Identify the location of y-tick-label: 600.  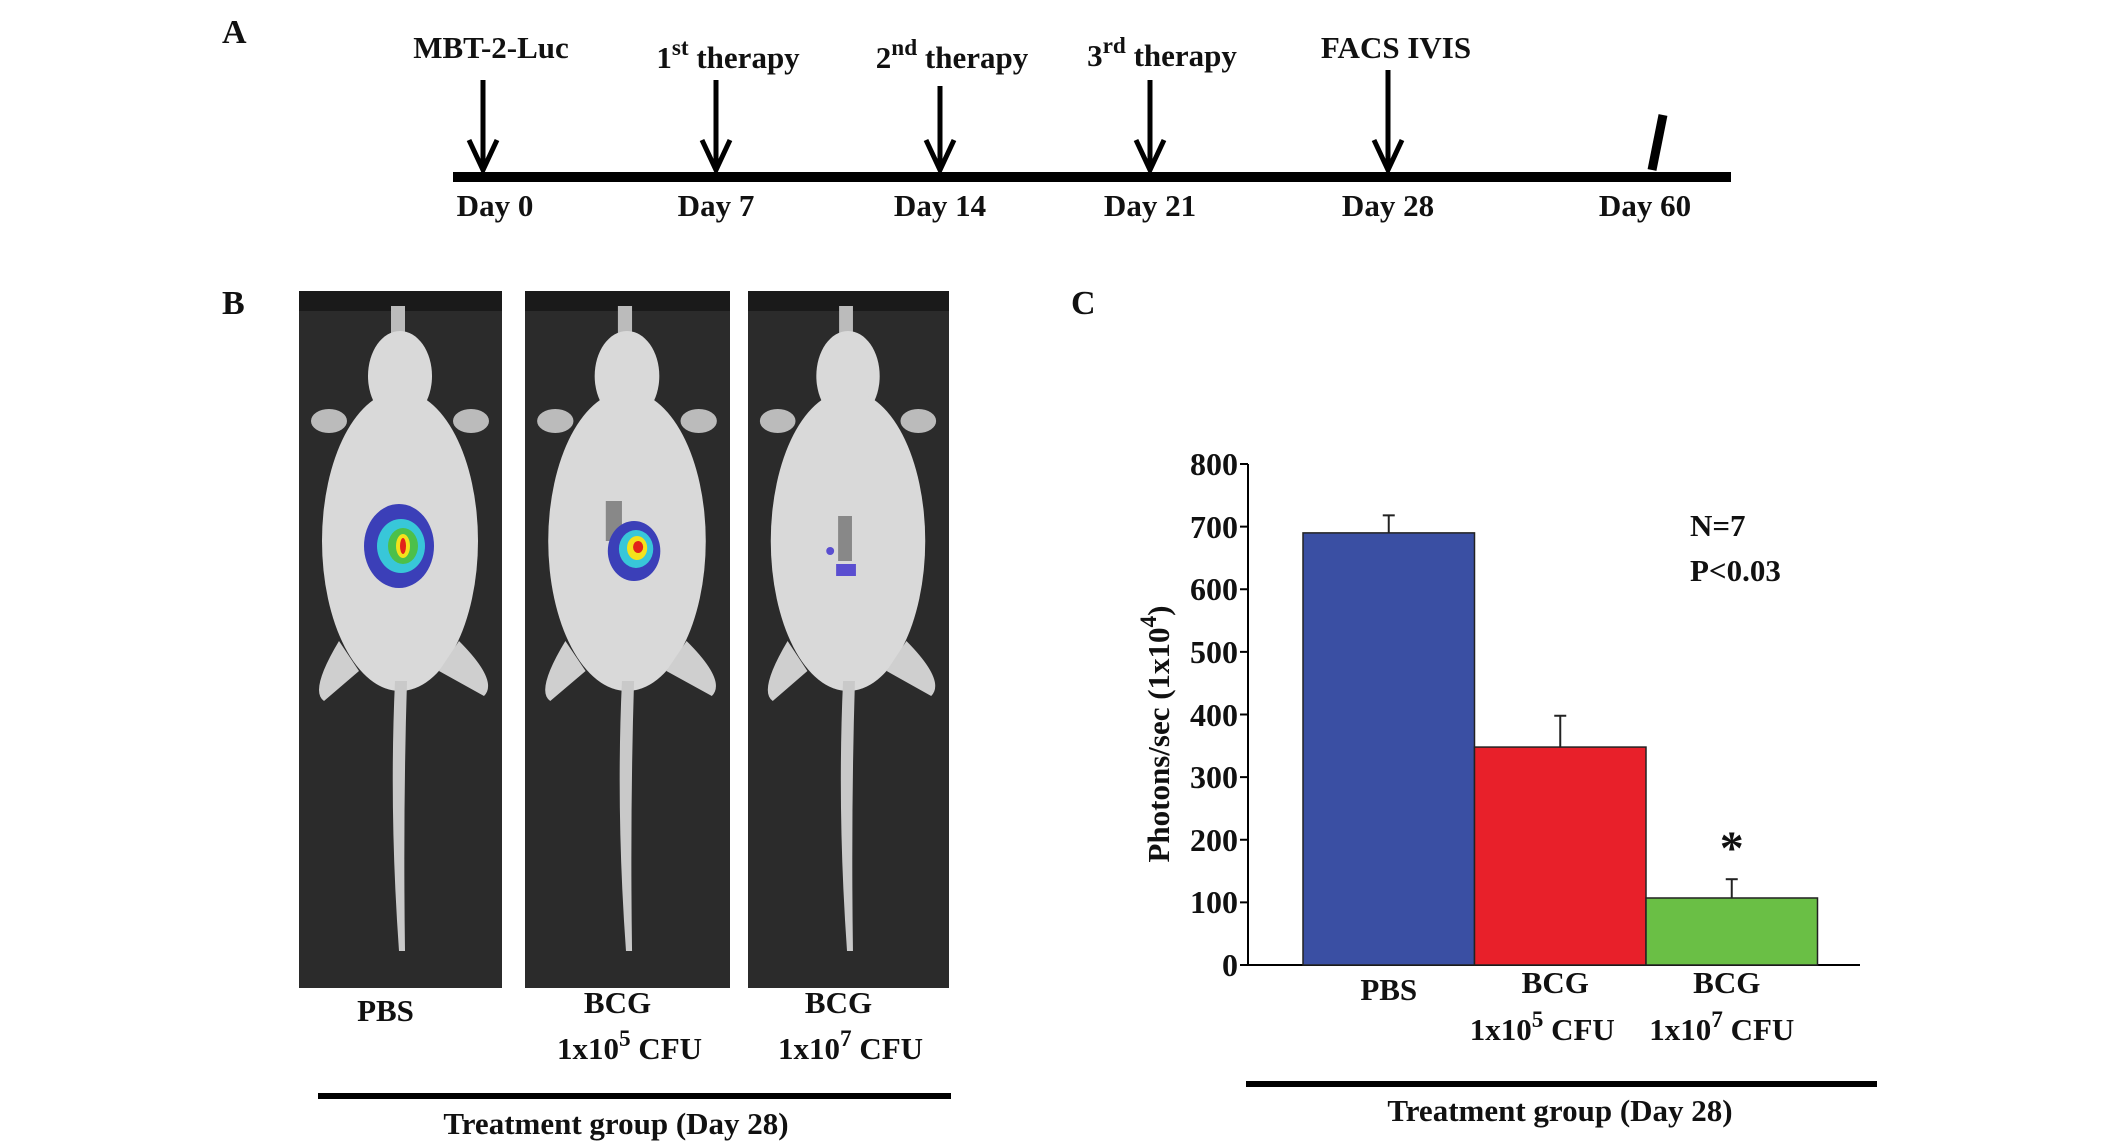
(1214, 589).